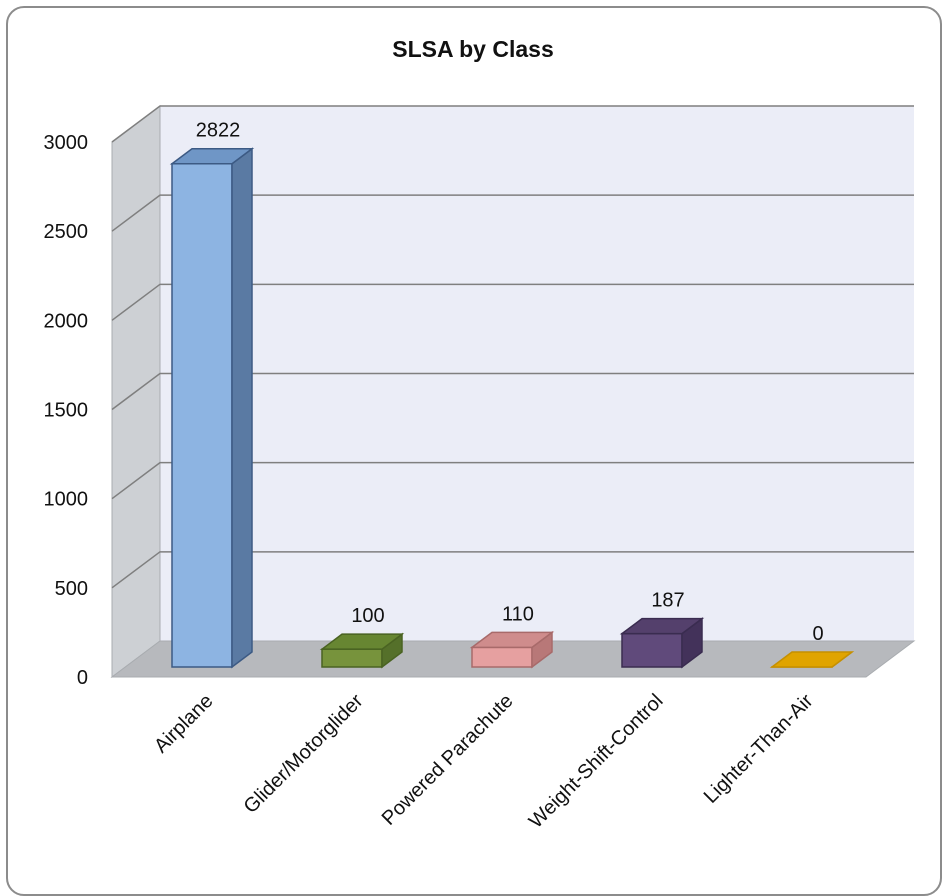 This screenshot has width=946, height=896. Describe the element at coordinates (66, 232) in the screenshot. I see `y-tick-label: 2500` at that location.